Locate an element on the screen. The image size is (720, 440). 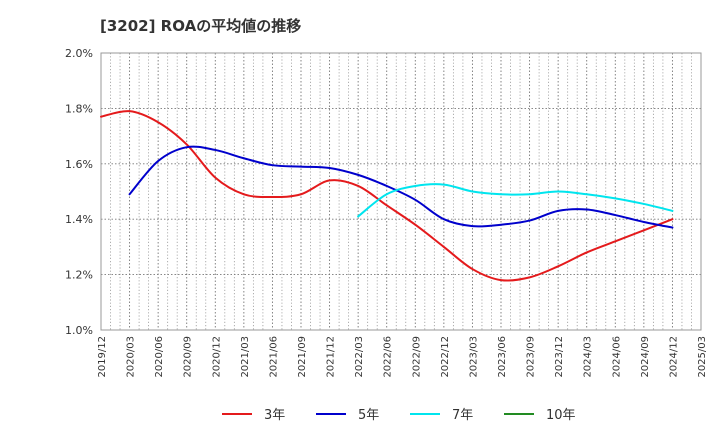
y-tick-label: 1.4% is located at coordinates (79, 219).